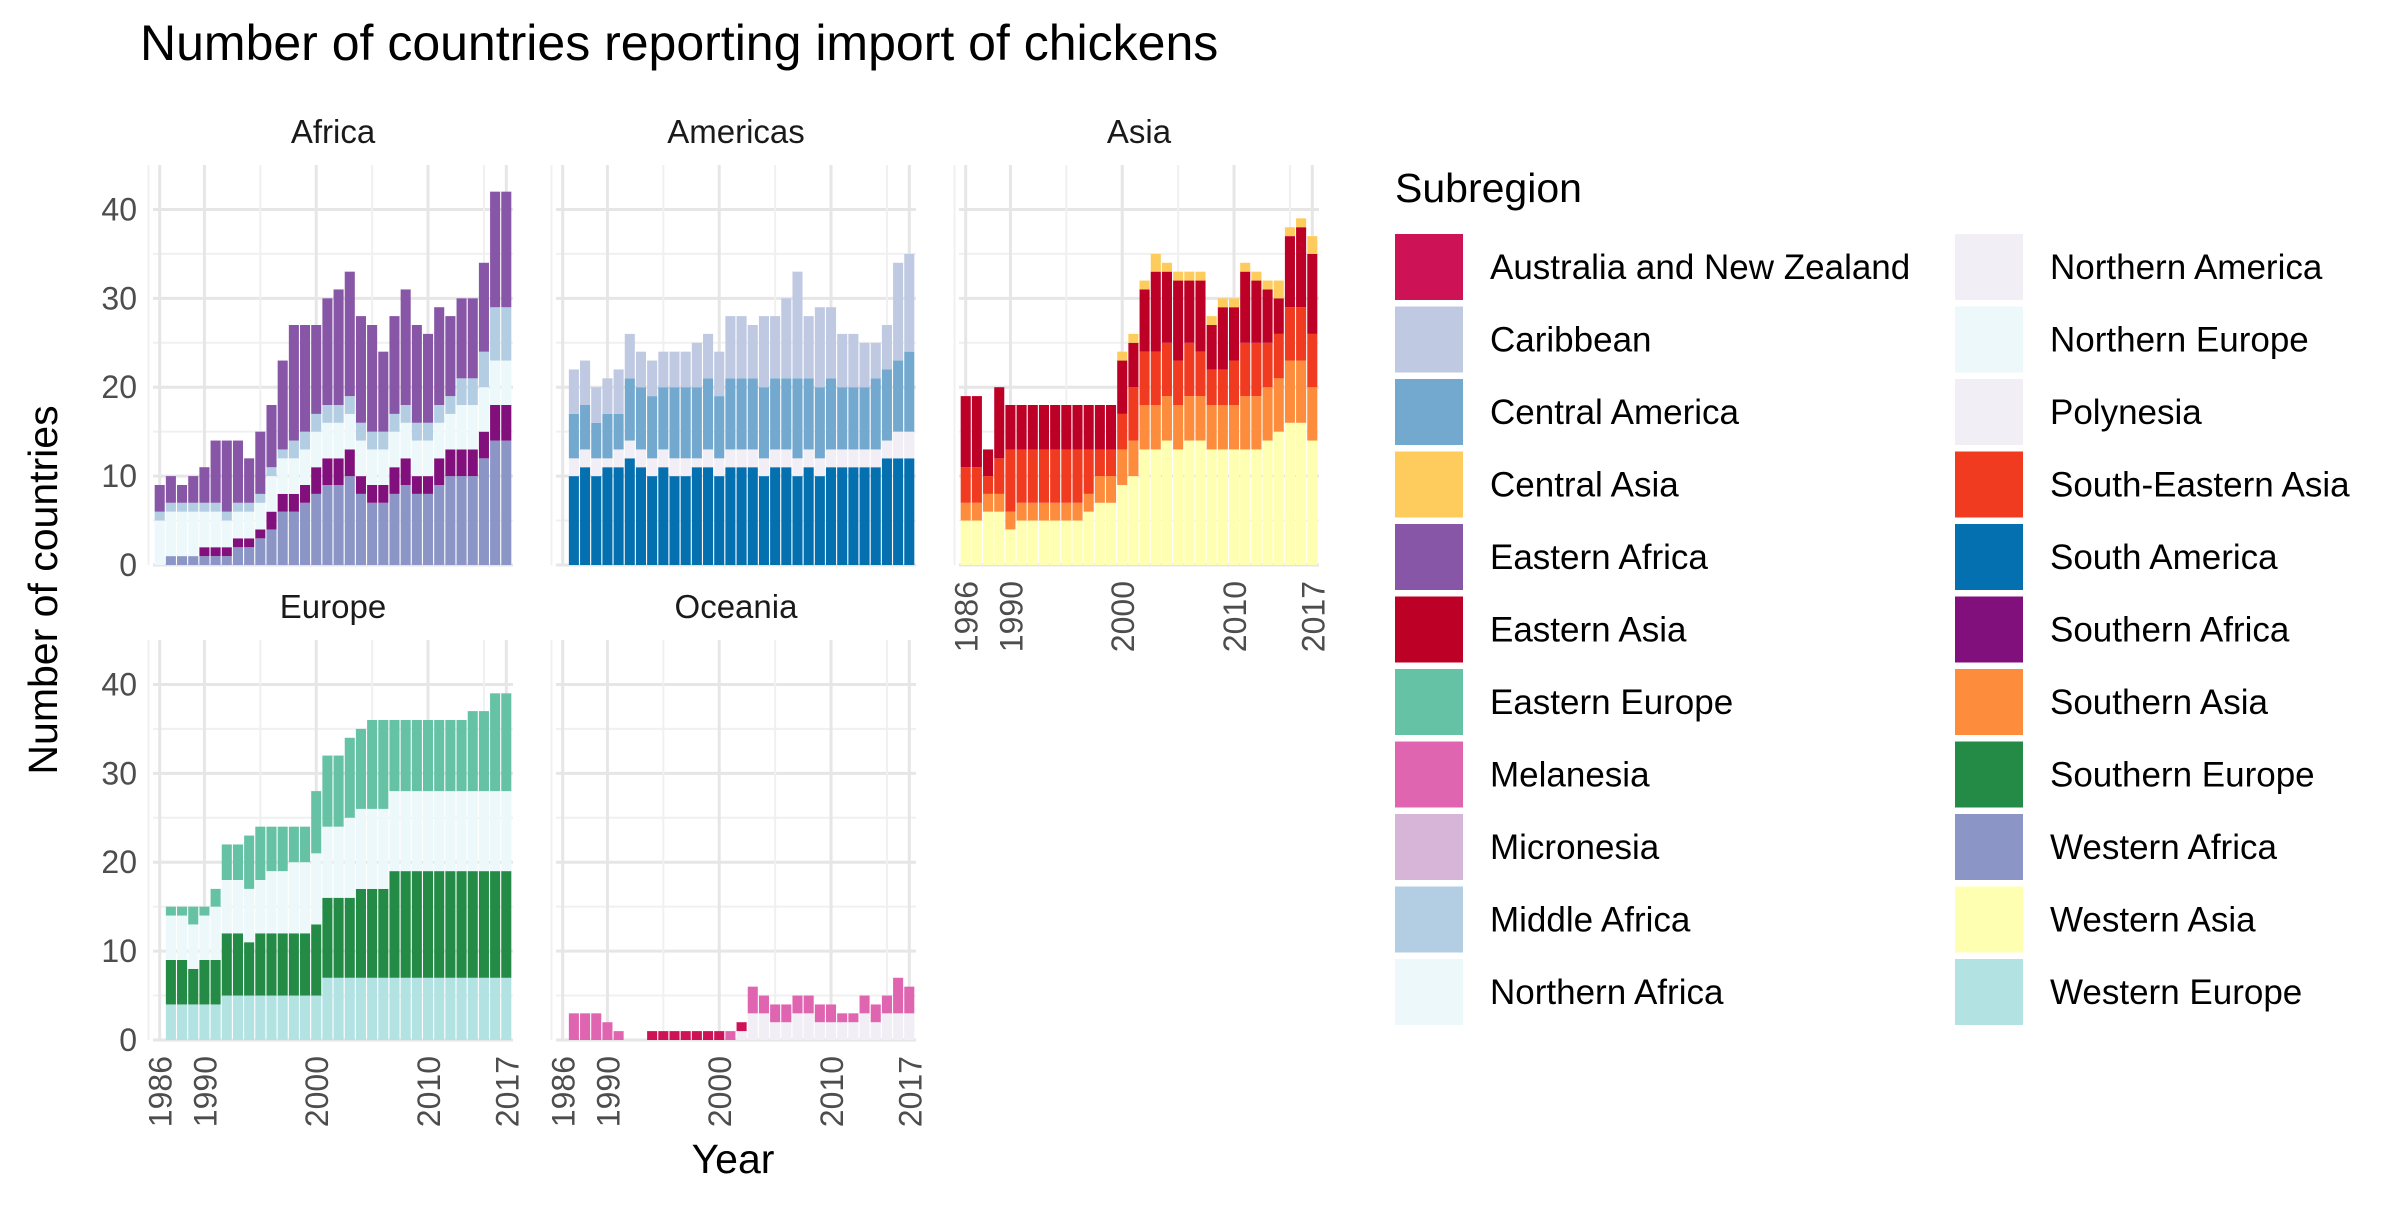  Describe the element at coordinates (205, 1091) in the screenshot. I see `x-tick-label: 1990` at that location.